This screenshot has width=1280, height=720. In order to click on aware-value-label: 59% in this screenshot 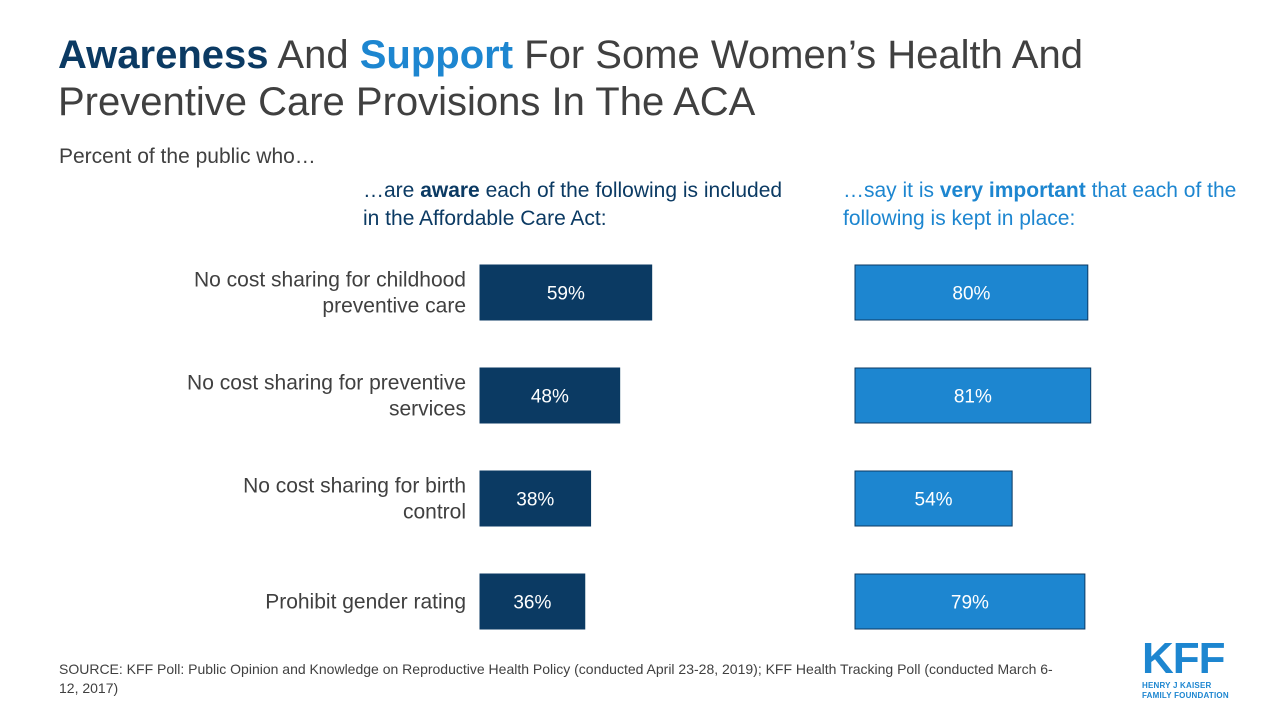, I will do `click(566, 294)`.